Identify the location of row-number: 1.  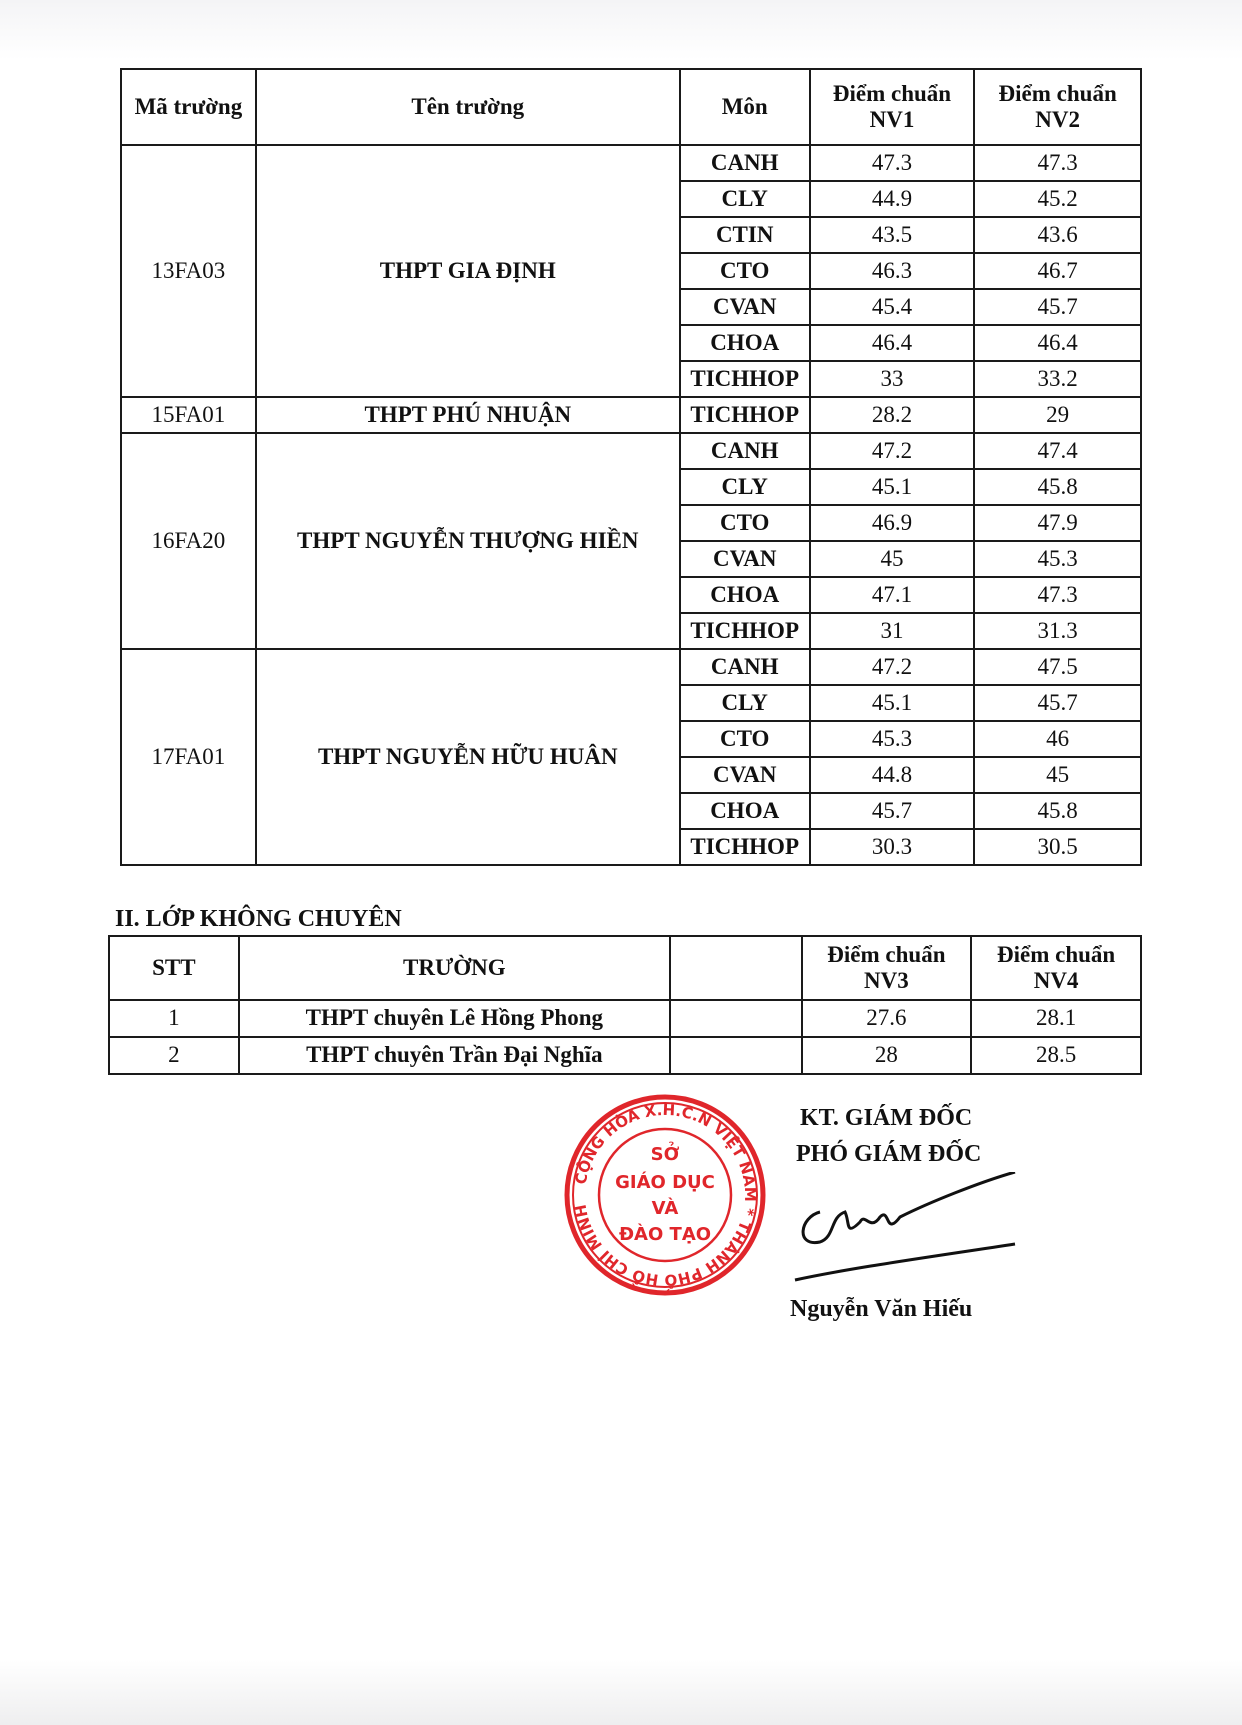
(174, 1018).